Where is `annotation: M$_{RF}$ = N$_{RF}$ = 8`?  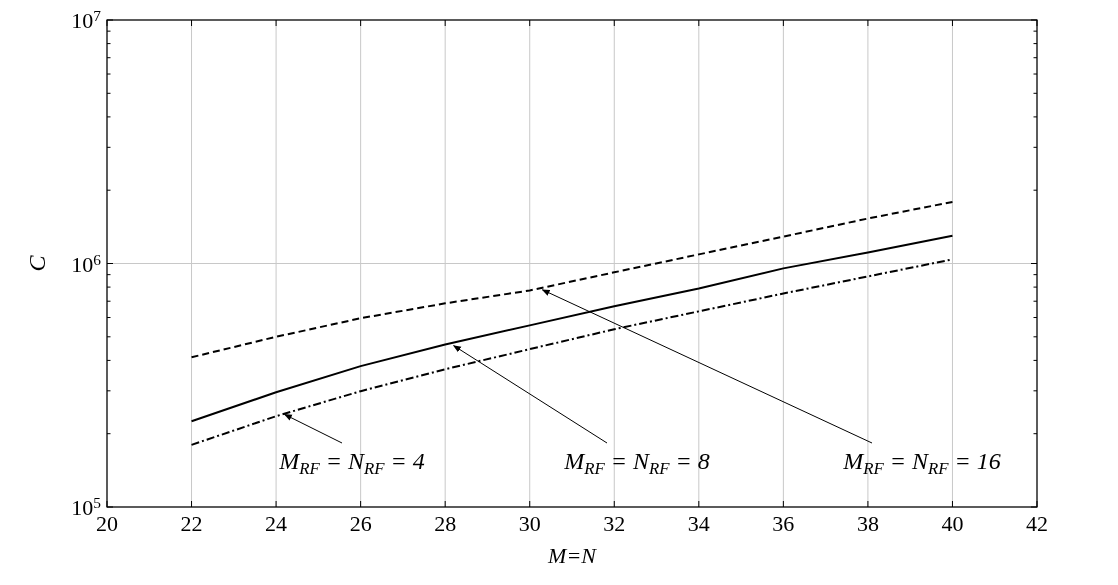
annotation: M$_{RF}$ = N$_{RF}$ = 8 is located at coordinates (636, 463).